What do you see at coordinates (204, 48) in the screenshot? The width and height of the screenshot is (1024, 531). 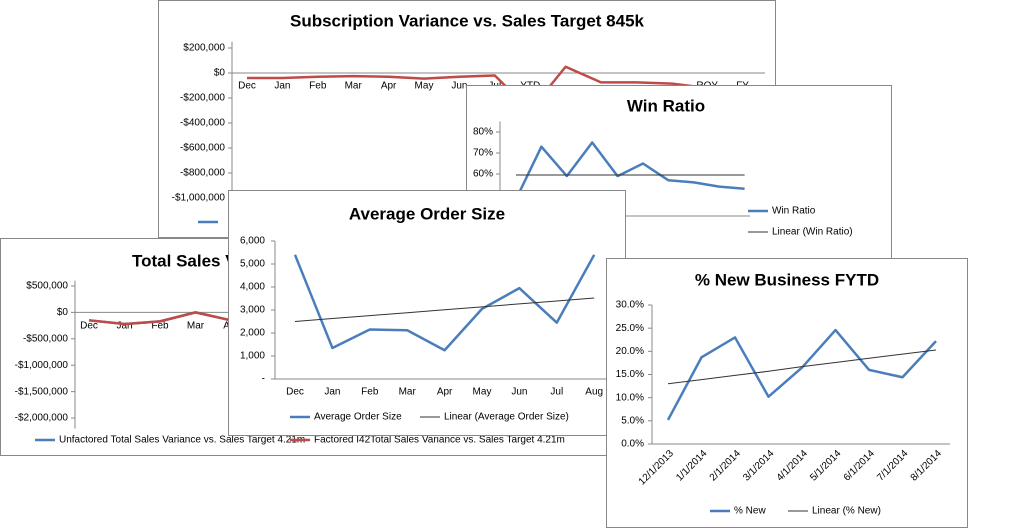 I see `y-tick-label: $200,000` at bounding box center [204, 48].